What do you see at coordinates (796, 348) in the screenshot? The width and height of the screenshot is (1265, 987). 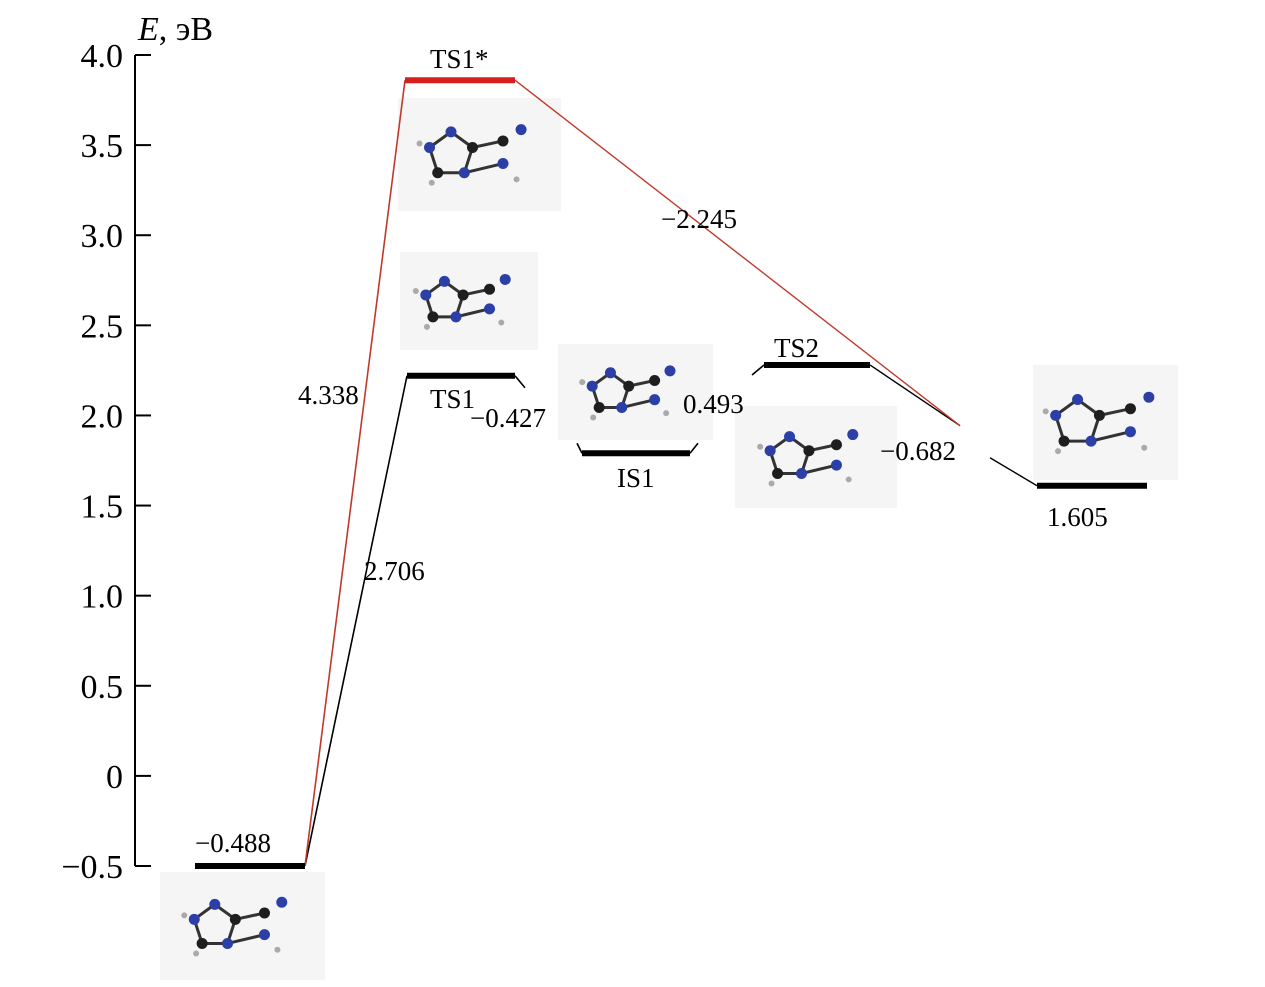 I see `label-ts2: TS2` at bounding box center [796, 348].